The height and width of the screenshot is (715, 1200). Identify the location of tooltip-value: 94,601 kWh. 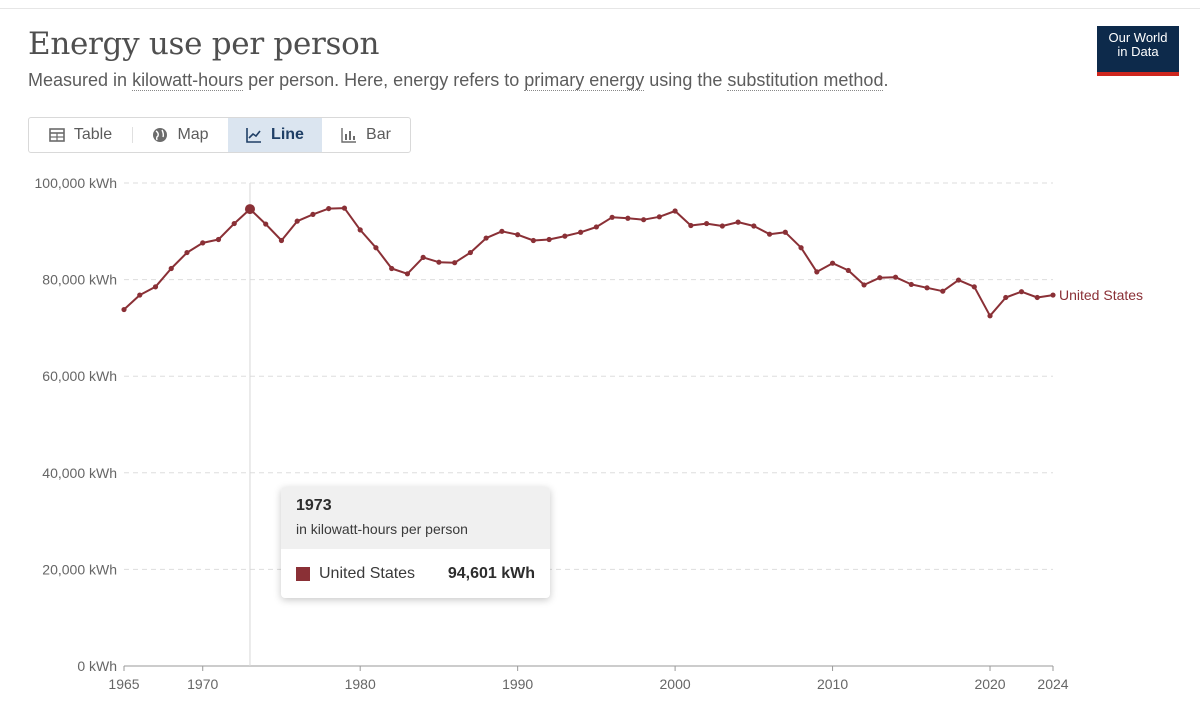
(491, 573).